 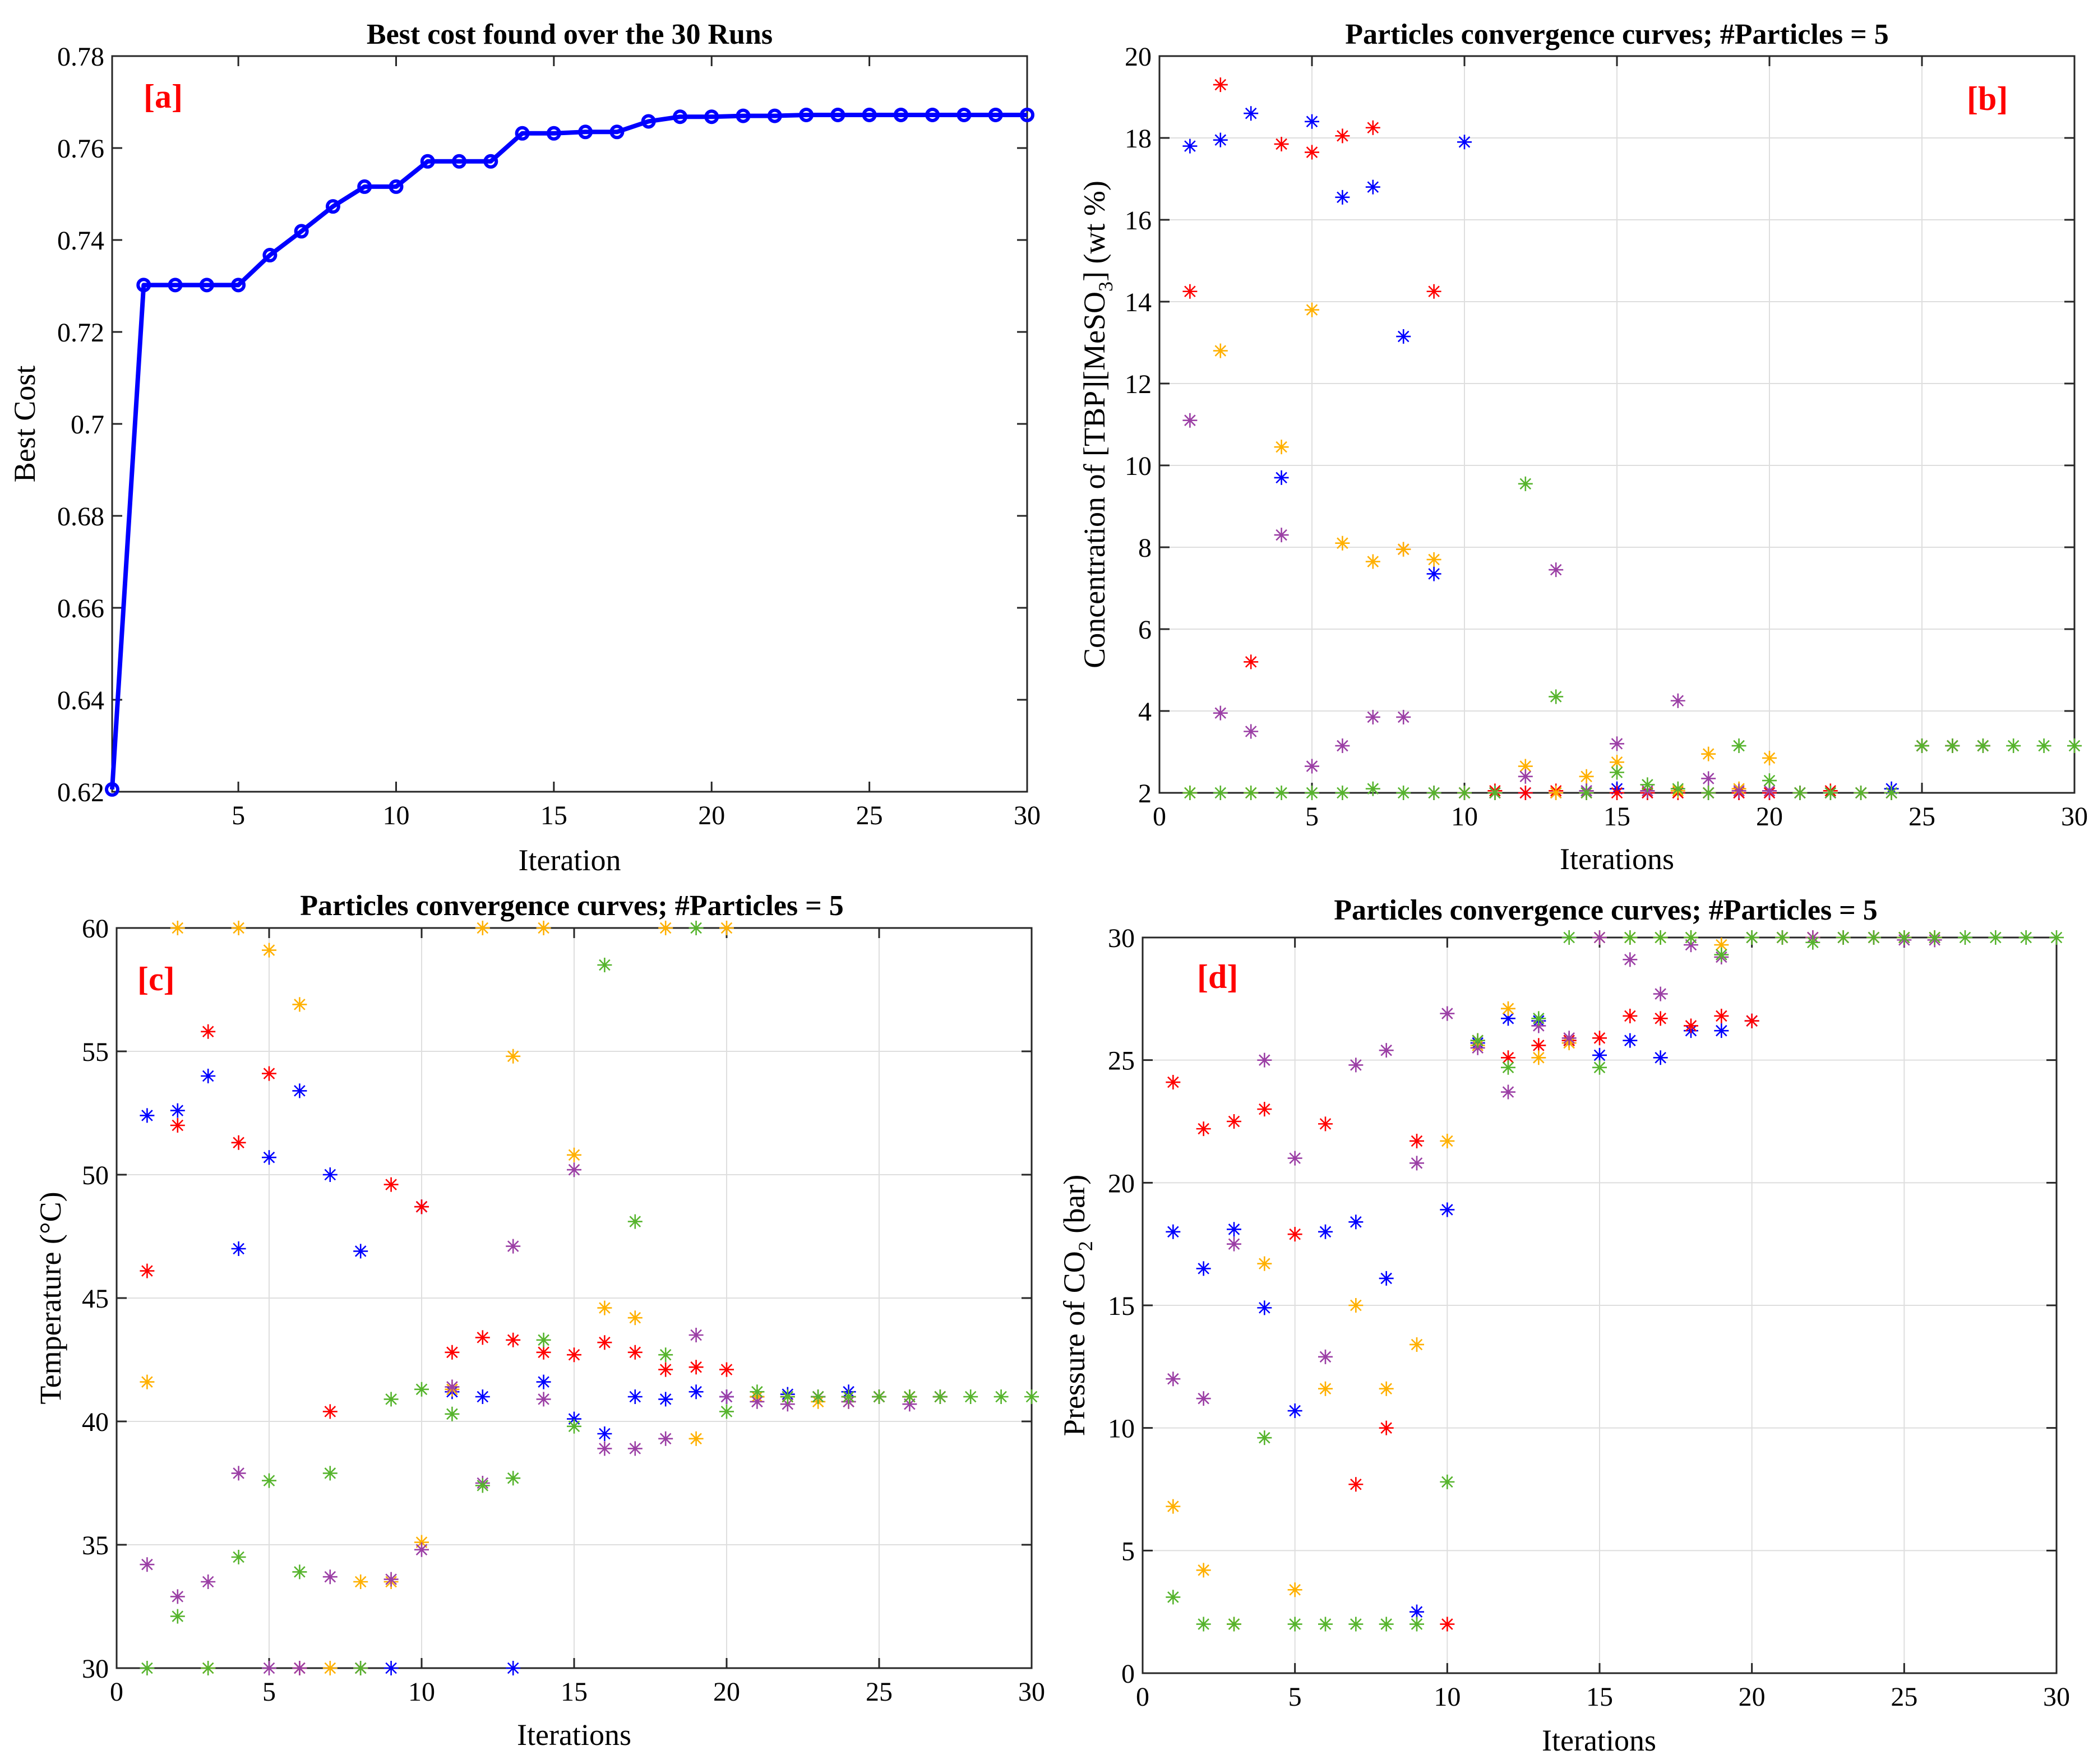 I want to click on panel-a-x-tick-label: 10, so click(x=395, y=815).